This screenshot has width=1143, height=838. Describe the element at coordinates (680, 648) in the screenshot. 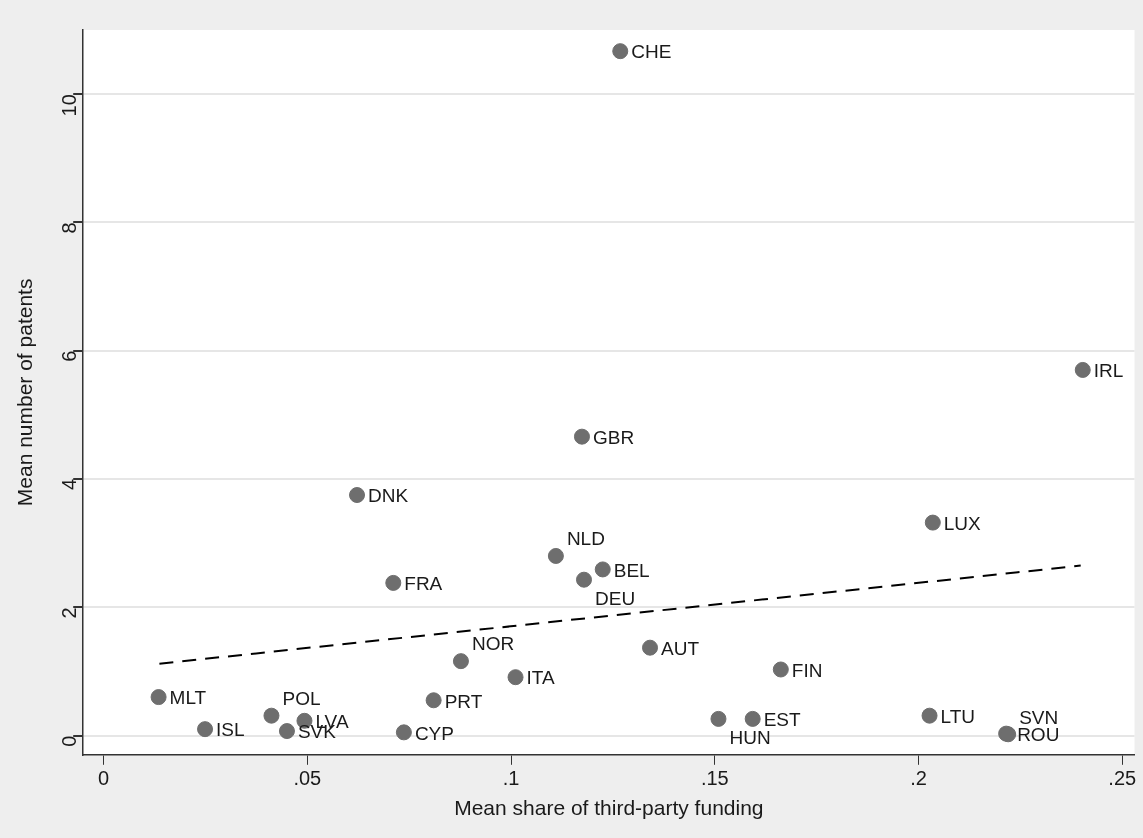

I see `annotation: AUT` at that location.